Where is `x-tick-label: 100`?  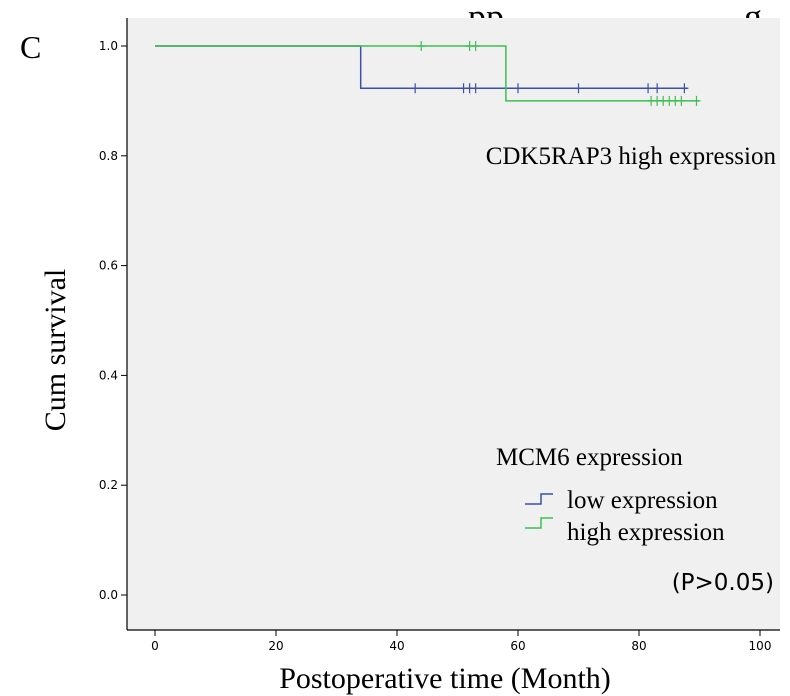 x-tick-label: 100 is located at coordinates (760, 646).